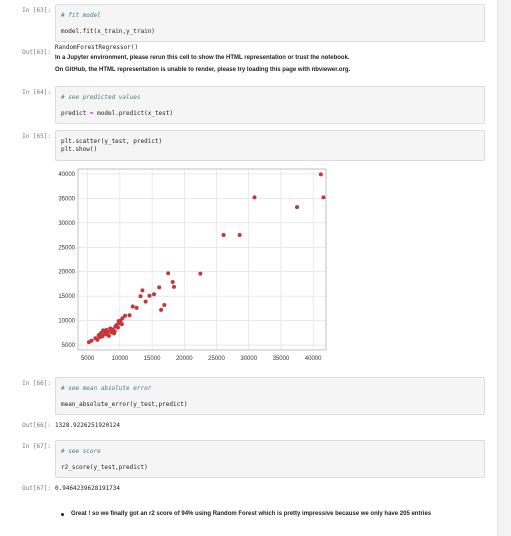  I want to click on output-text-66: 1328.9226251920124, so click(87, 425).